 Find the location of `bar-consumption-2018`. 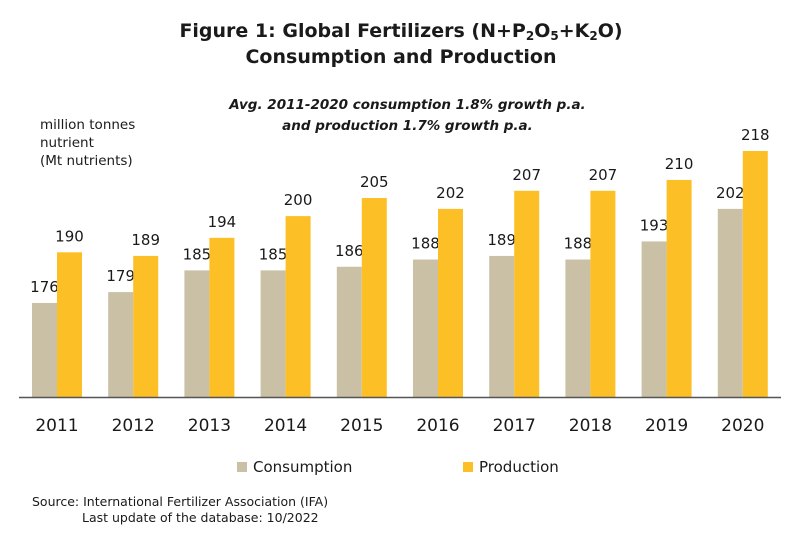

bar-consumption-2018 is located at coordinates (578, 328).